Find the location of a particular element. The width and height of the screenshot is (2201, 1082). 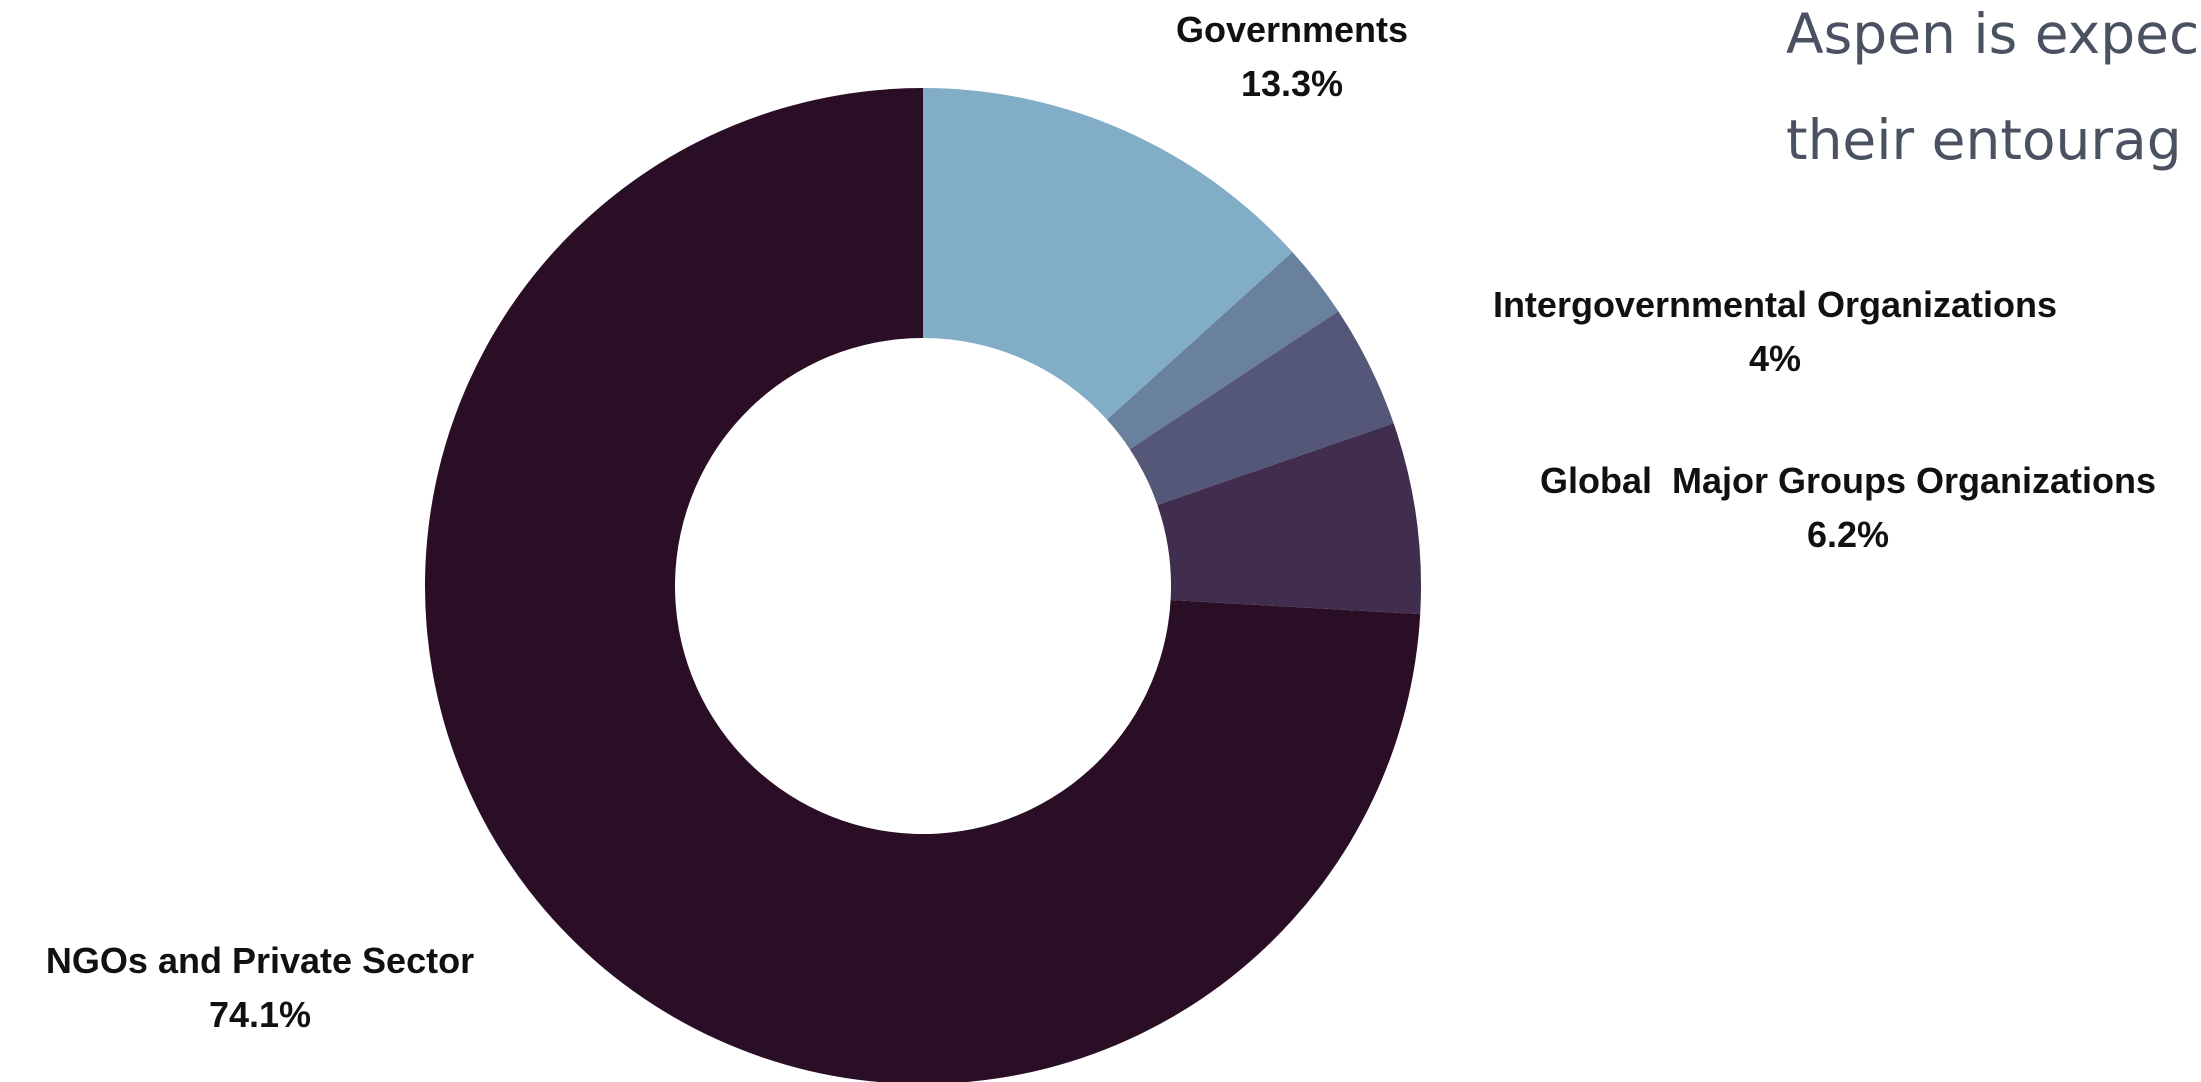

intro-text-line-1: Aspen is expec is located at coordinates (1993, 34).